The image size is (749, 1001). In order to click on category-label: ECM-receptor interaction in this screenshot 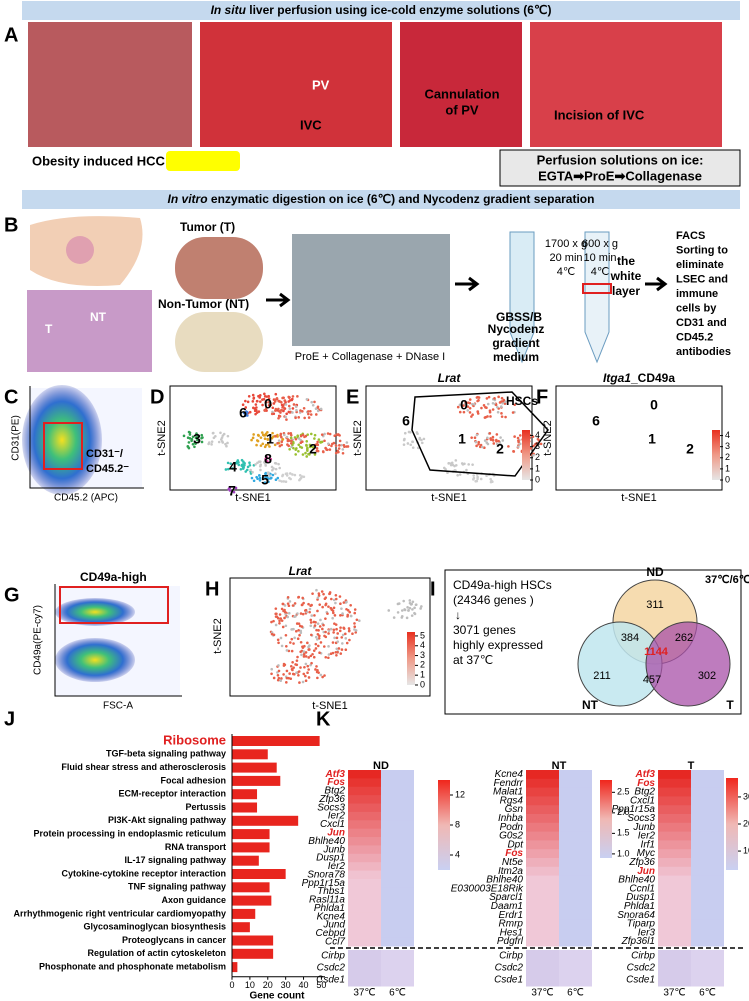, I will do `click(172, 794)`.